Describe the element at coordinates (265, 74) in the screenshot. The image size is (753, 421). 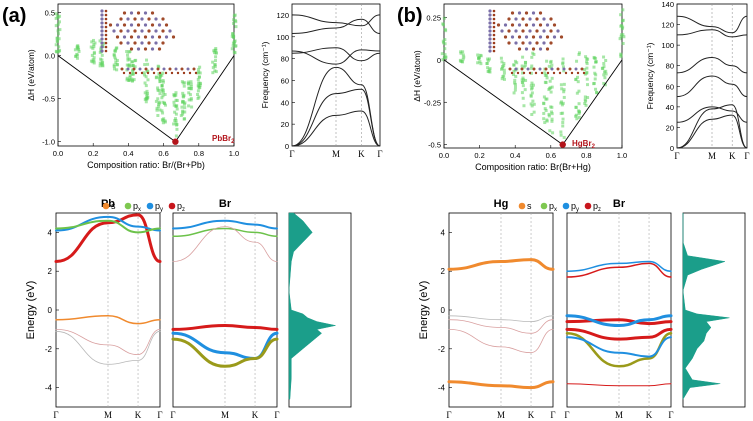
I see `y-axis-label: Frequency (cm⁻¹)` at that location.